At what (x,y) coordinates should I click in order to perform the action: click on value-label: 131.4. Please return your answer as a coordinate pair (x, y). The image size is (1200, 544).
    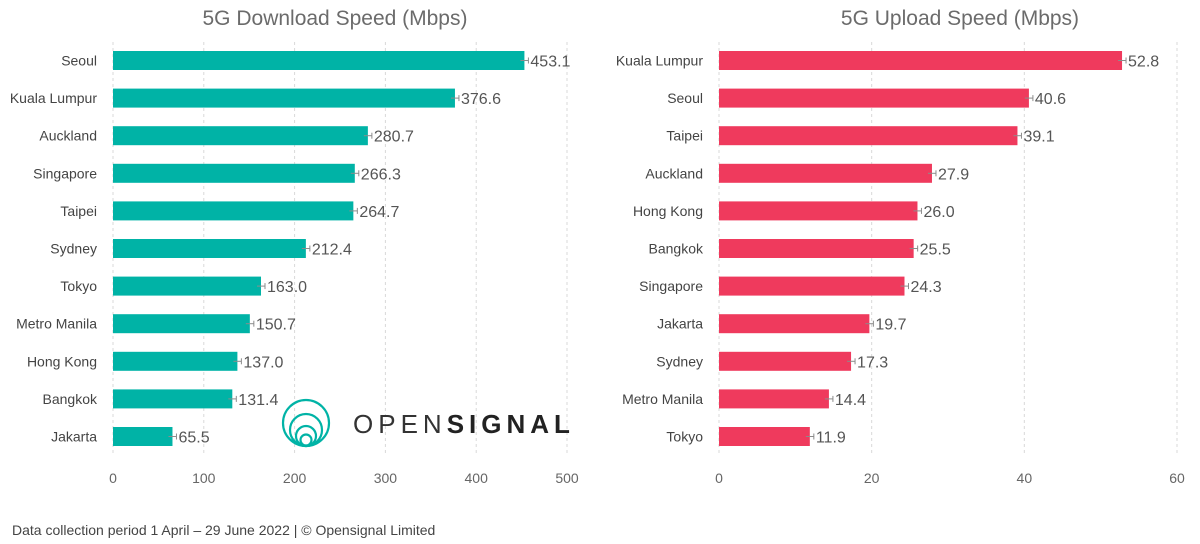
    Looking at the image, I should click on (258, 400).